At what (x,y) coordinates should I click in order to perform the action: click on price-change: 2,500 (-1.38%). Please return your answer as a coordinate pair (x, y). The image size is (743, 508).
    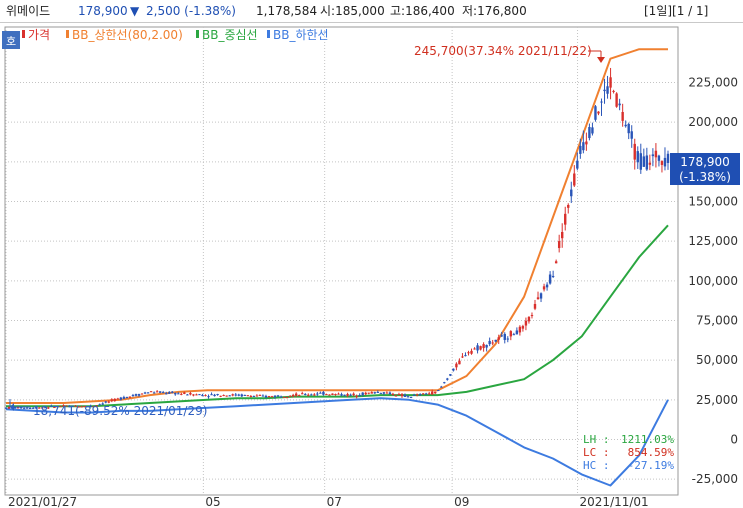
    Looking at the image, I should click on (191, 11).